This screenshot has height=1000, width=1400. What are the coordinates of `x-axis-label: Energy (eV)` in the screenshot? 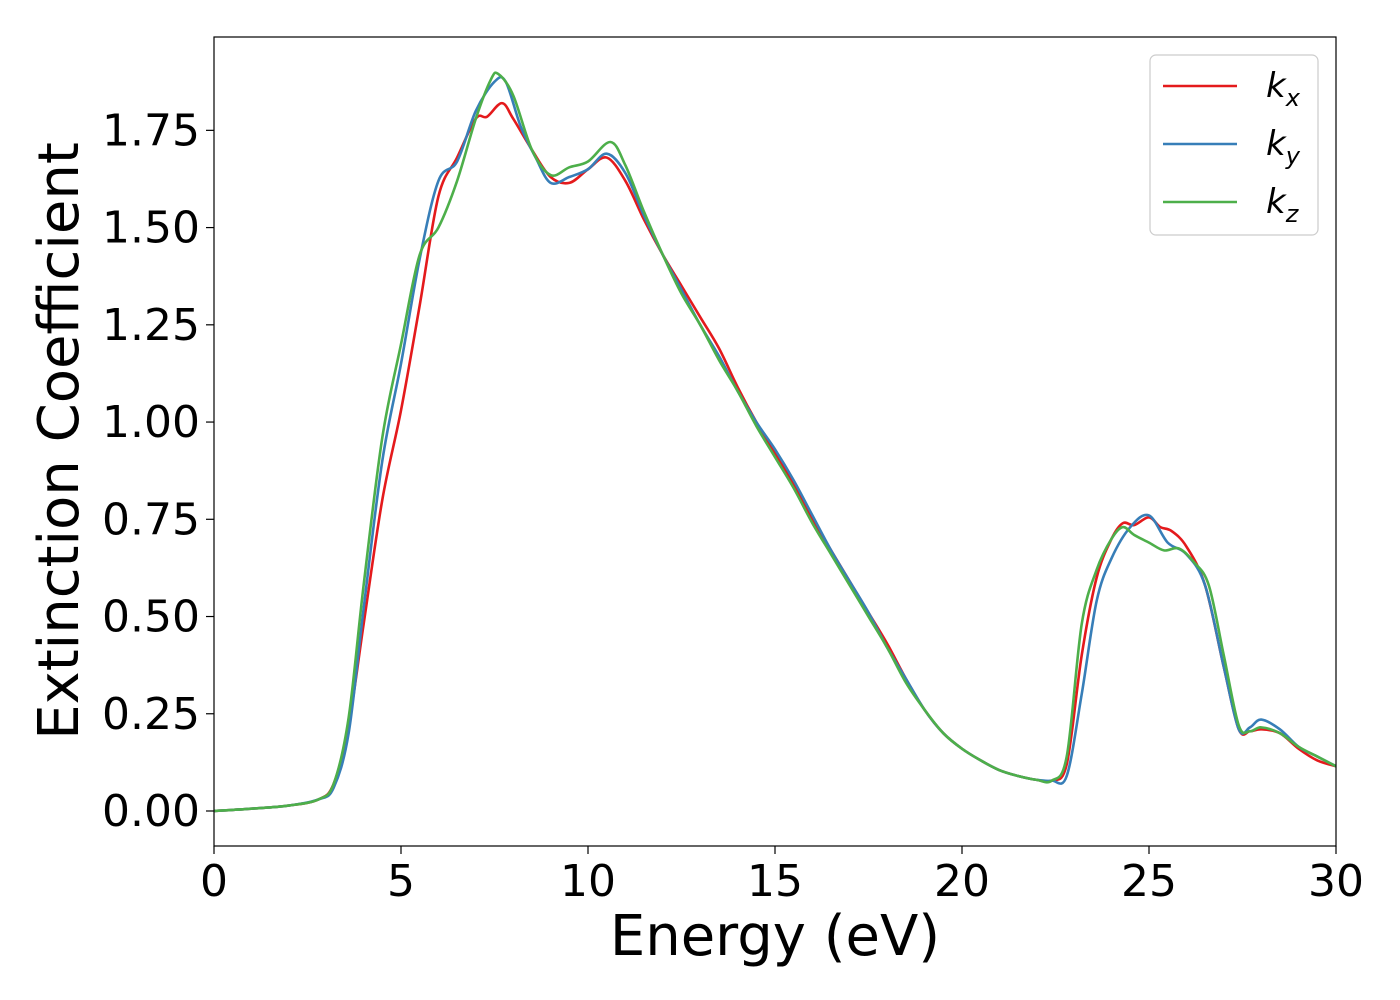 It's located at (775, 936).